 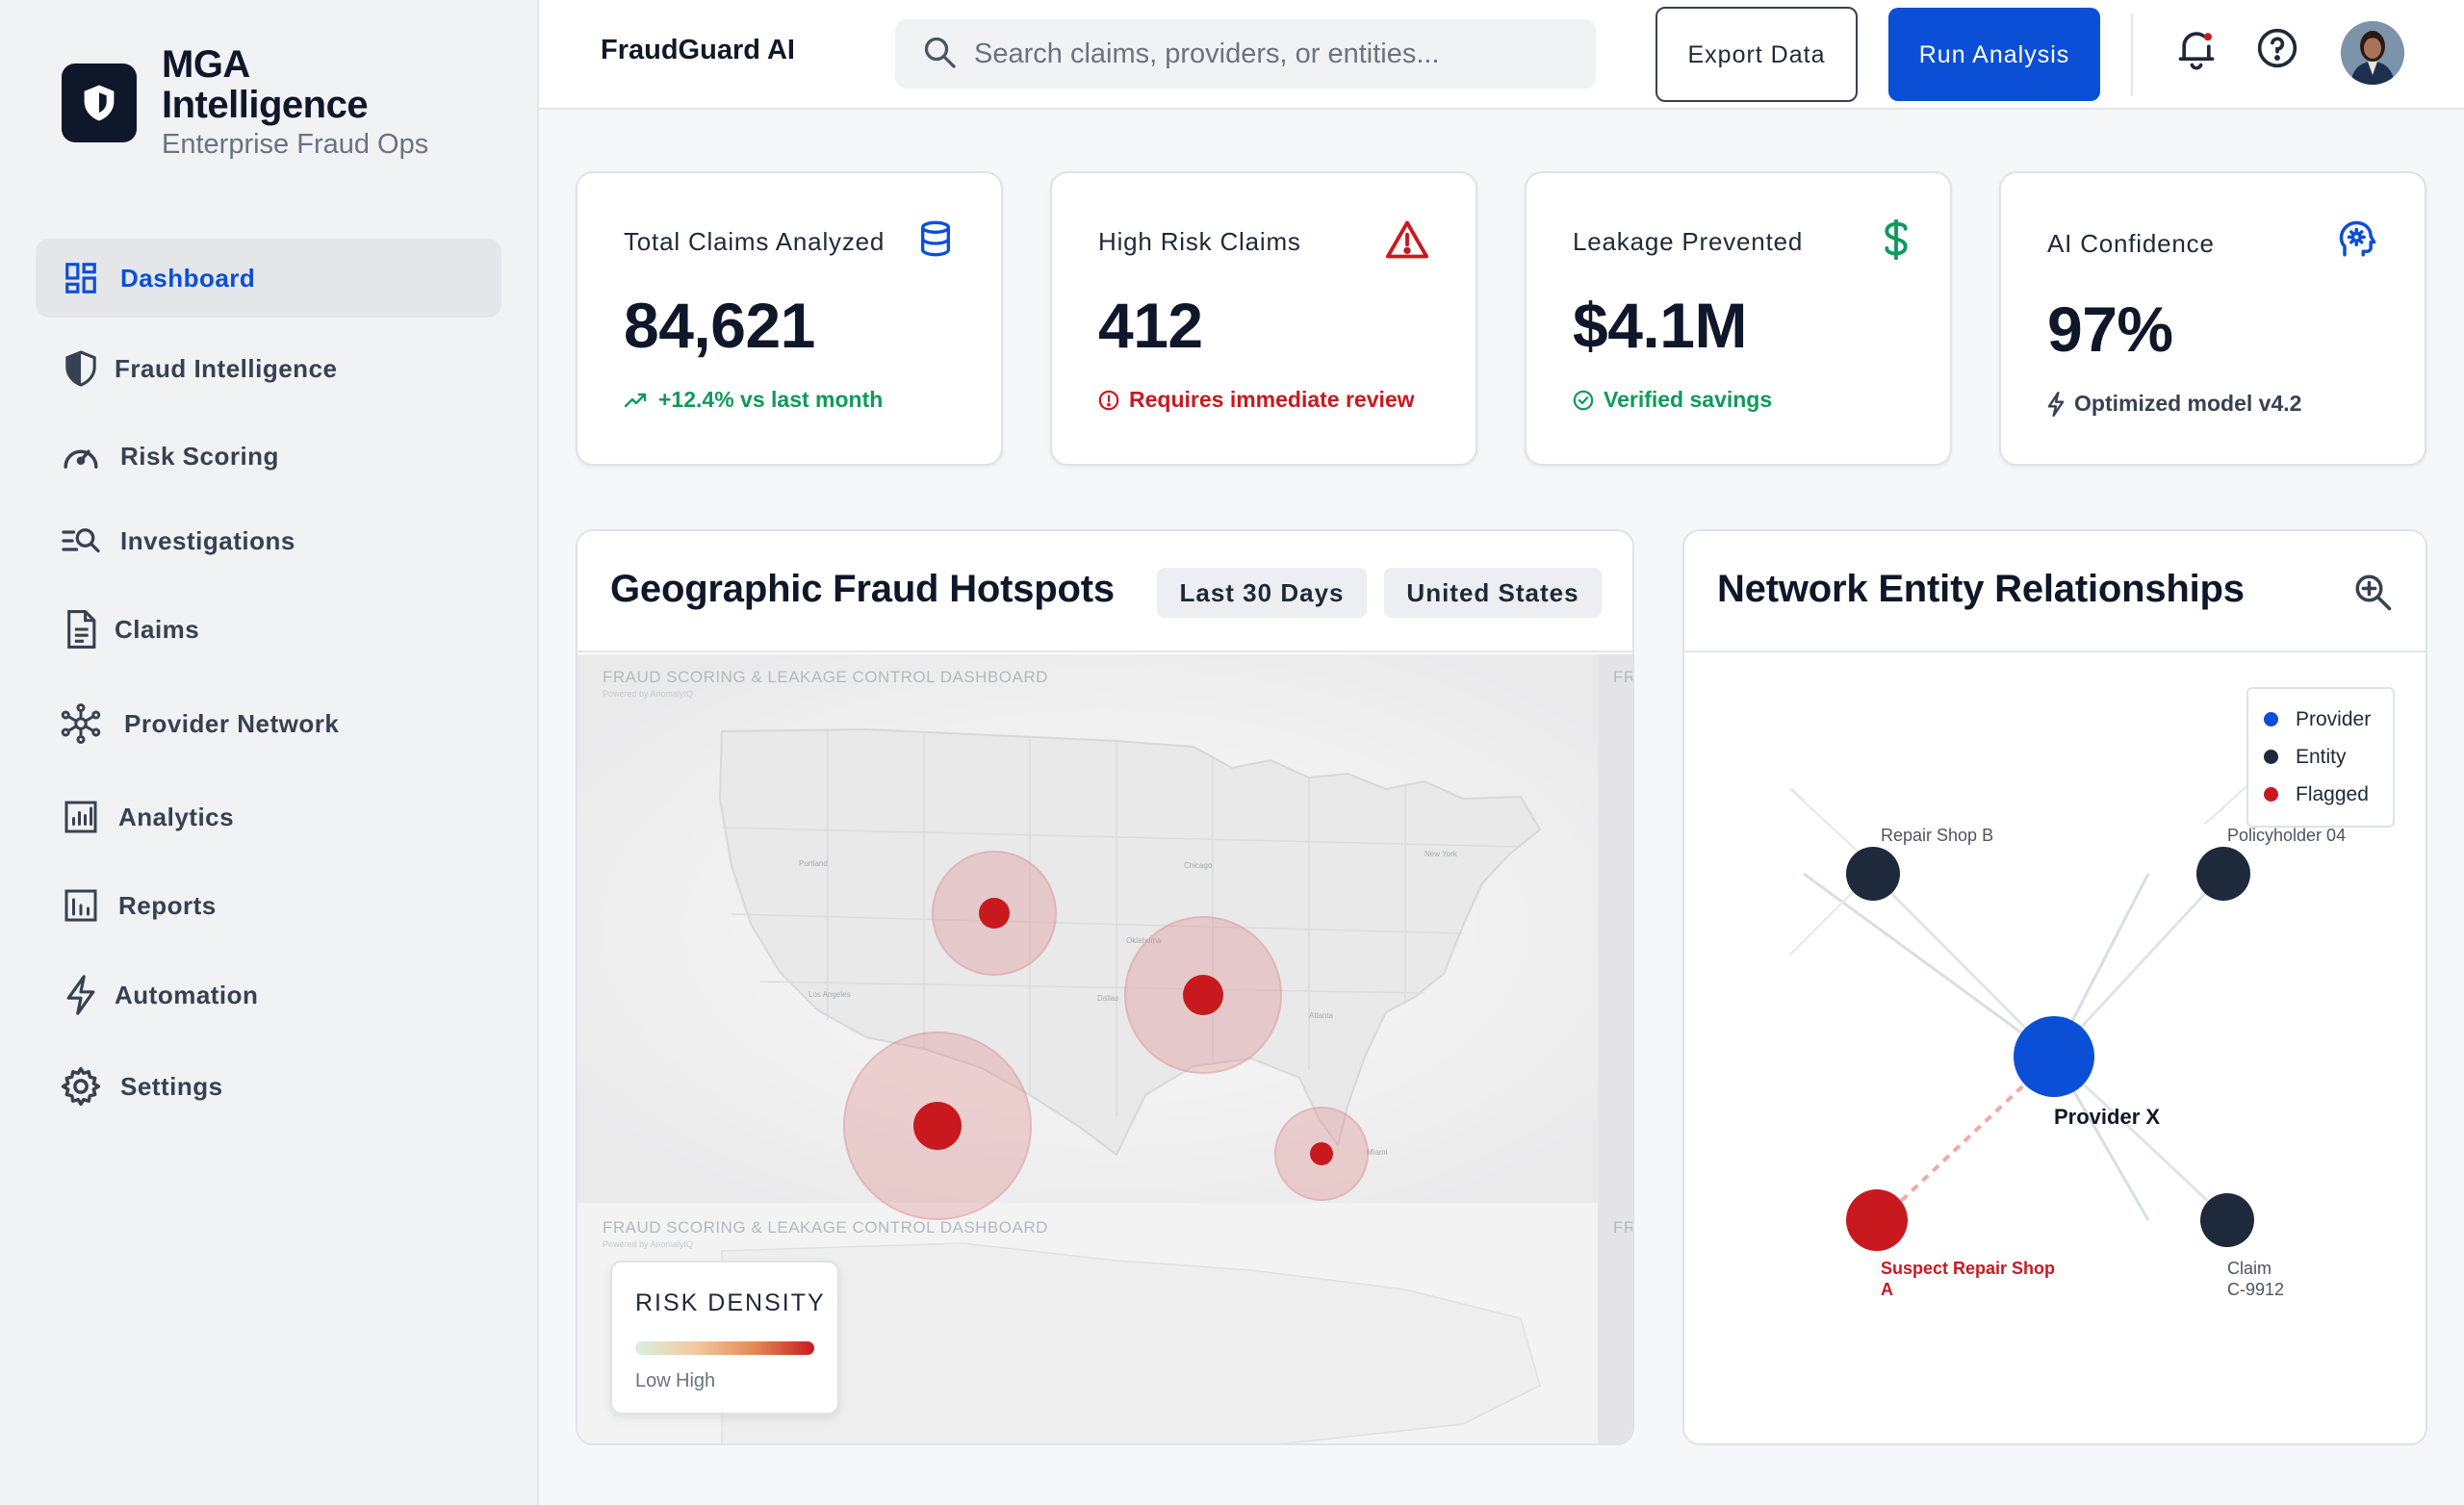 I want to click on brand: MGA Intelligence Enterprise Fraud Ops, so click(x=245, y=103).